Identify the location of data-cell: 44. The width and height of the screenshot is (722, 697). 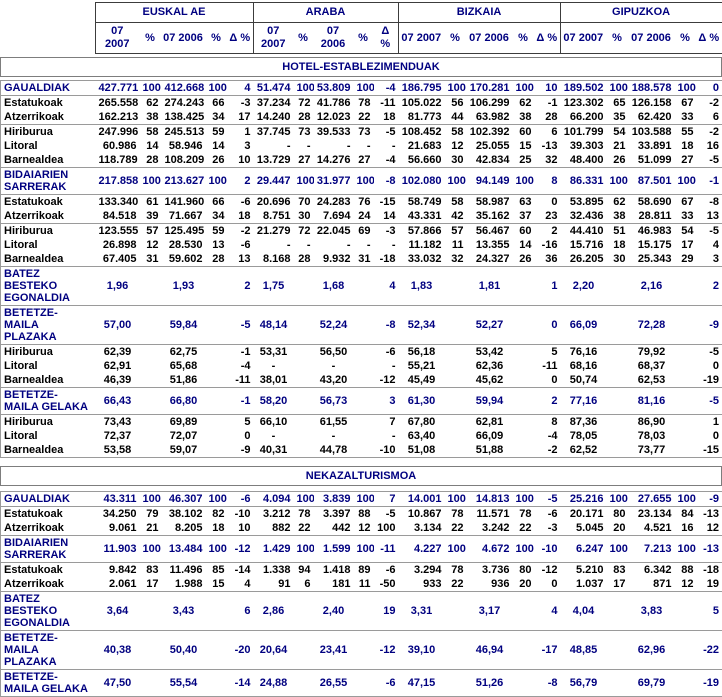
(456, 117).